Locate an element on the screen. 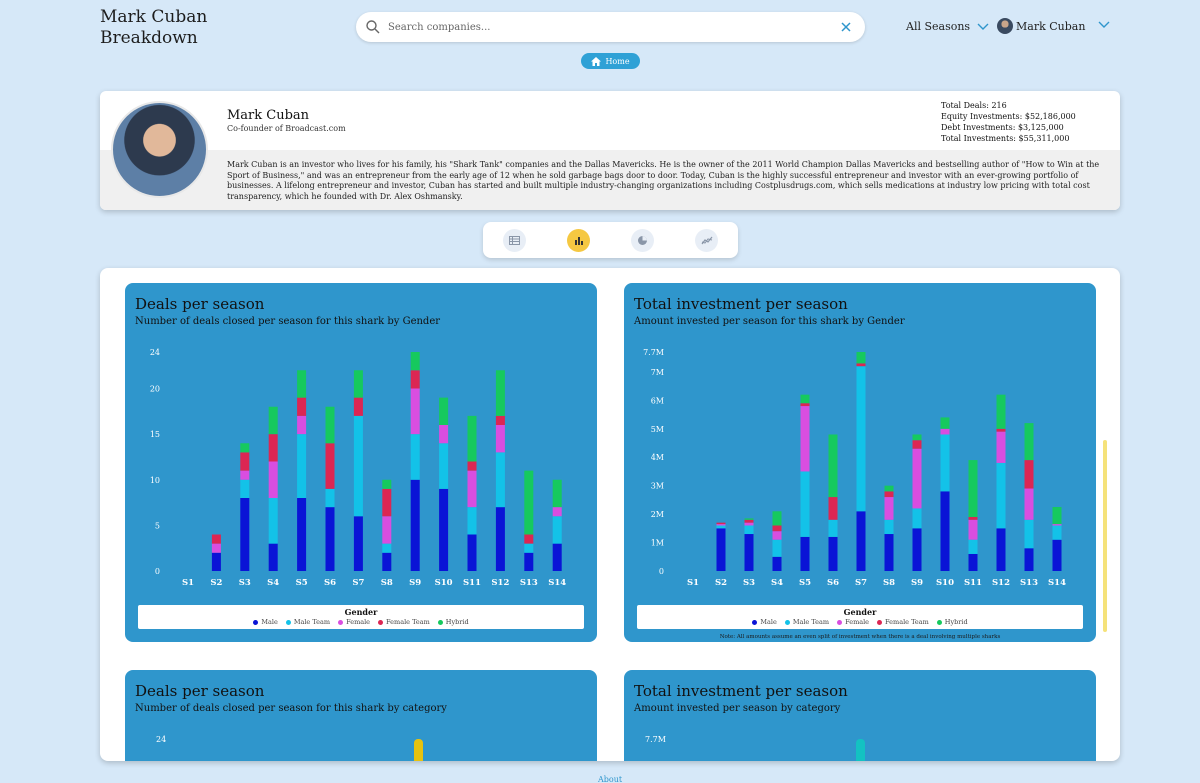 This screenshot has width=1200, height=783. pie-chart-view-button is located at coordinates (642, 240).